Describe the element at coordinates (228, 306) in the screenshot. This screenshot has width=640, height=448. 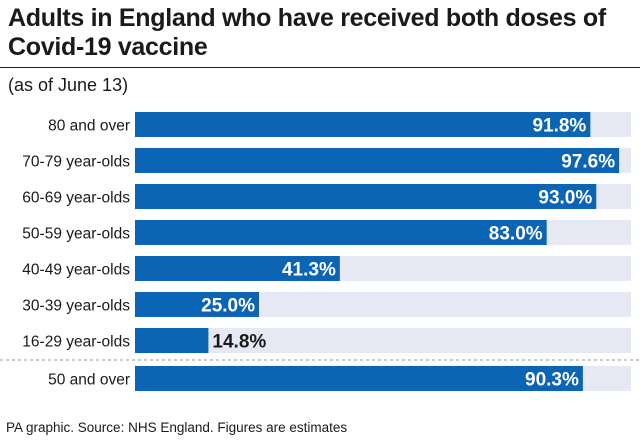
I see `value-label: 25.0%` at that location.